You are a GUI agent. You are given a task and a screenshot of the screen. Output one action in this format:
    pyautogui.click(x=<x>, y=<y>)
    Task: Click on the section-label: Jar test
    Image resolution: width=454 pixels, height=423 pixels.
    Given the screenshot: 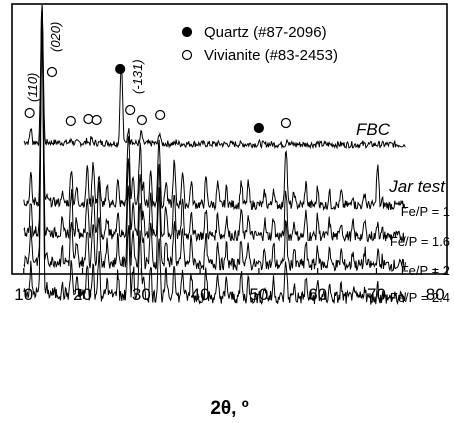 What is the action you would take?
    pyautogui.click(x=417, y=186)
    